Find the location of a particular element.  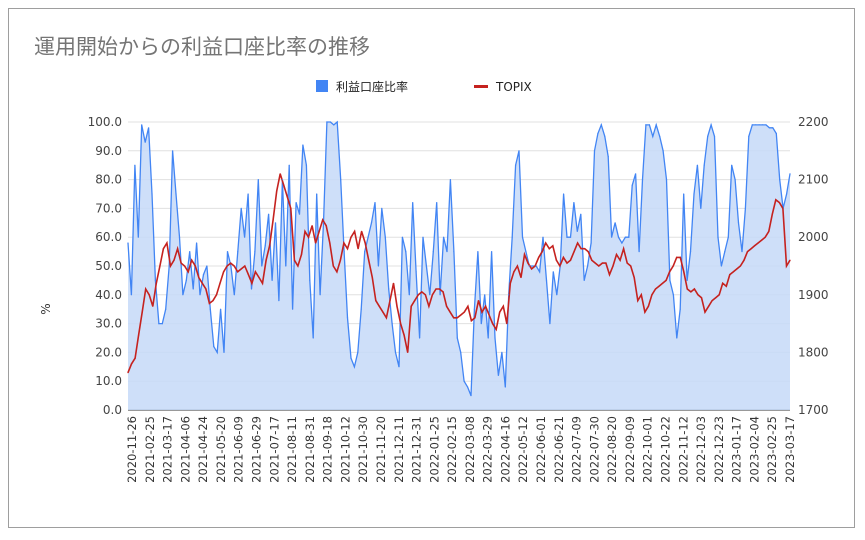

y2-tick-label: 1700 is located at coordinates (813, 410).